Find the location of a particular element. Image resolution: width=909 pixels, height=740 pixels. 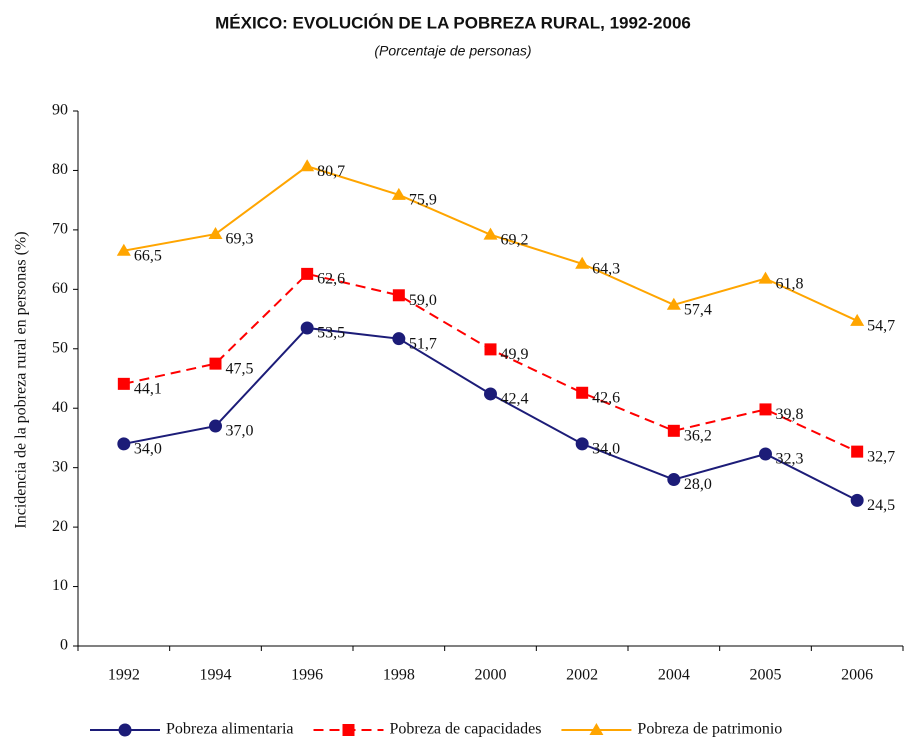

data-label: 53,5 is located at coordinates (331, 333).